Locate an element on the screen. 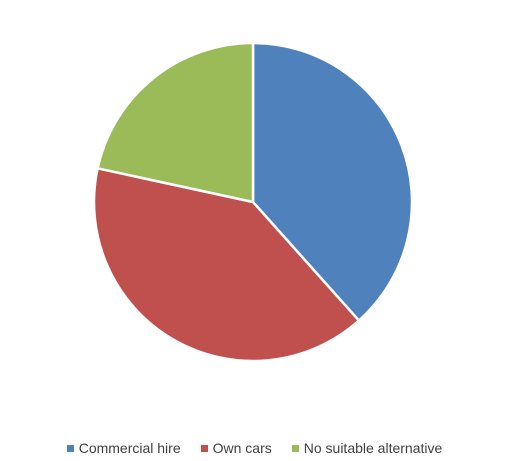 This screenshot has height=461, width=509. pie-slice-no-suitable-alternative is located at coordinates (175, 122).